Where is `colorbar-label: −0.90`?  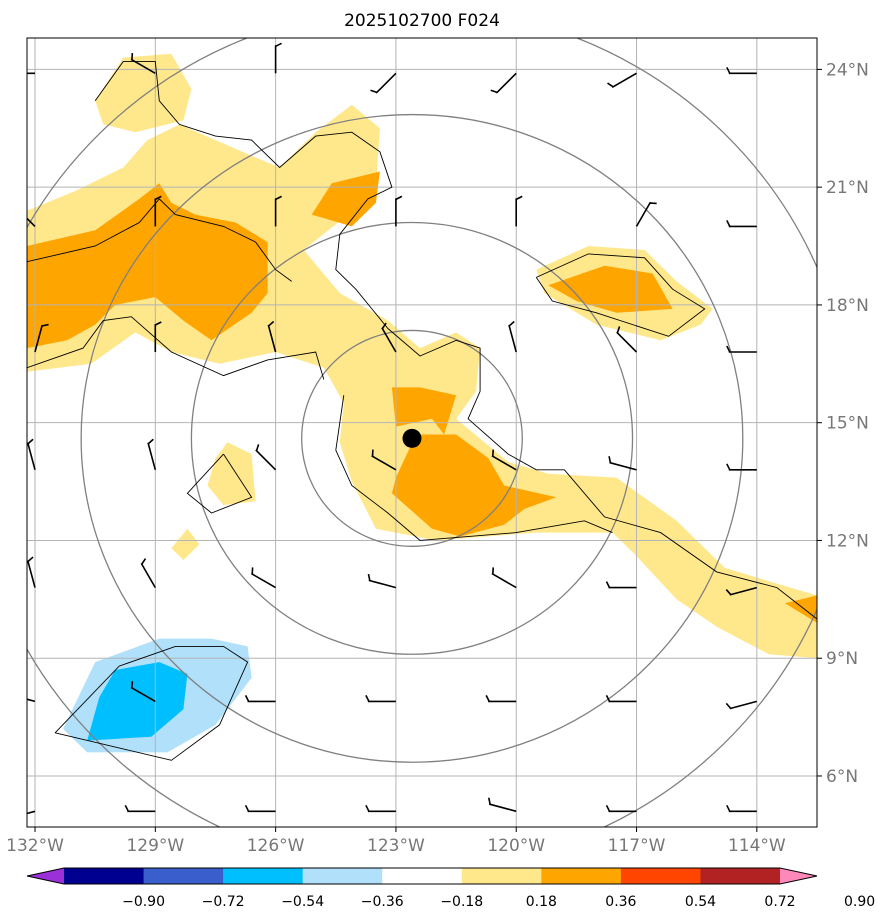 colorbar-label: −0.90 is located at coordinates (143, 902).